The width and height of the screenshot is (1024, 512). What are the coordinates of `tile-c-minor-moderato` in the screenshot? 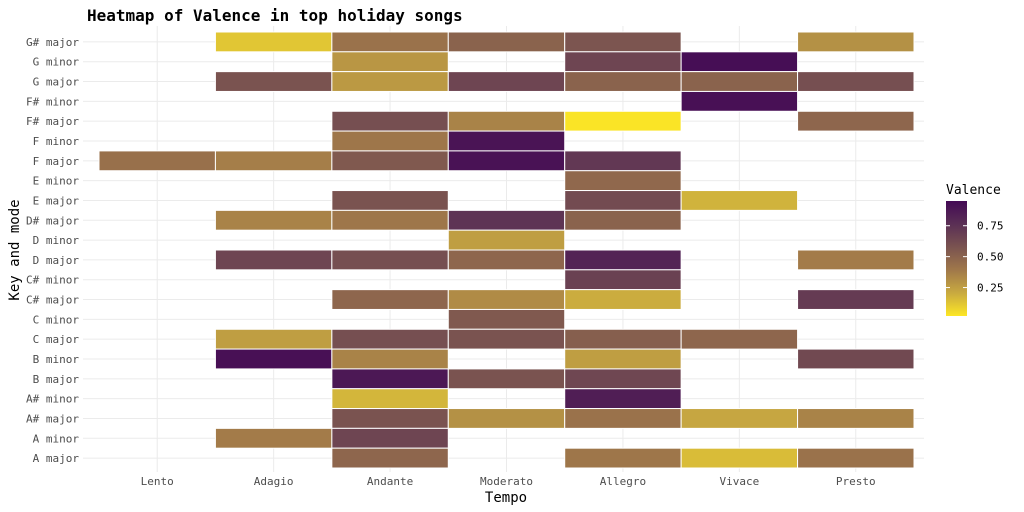 It's located at (506, 319).